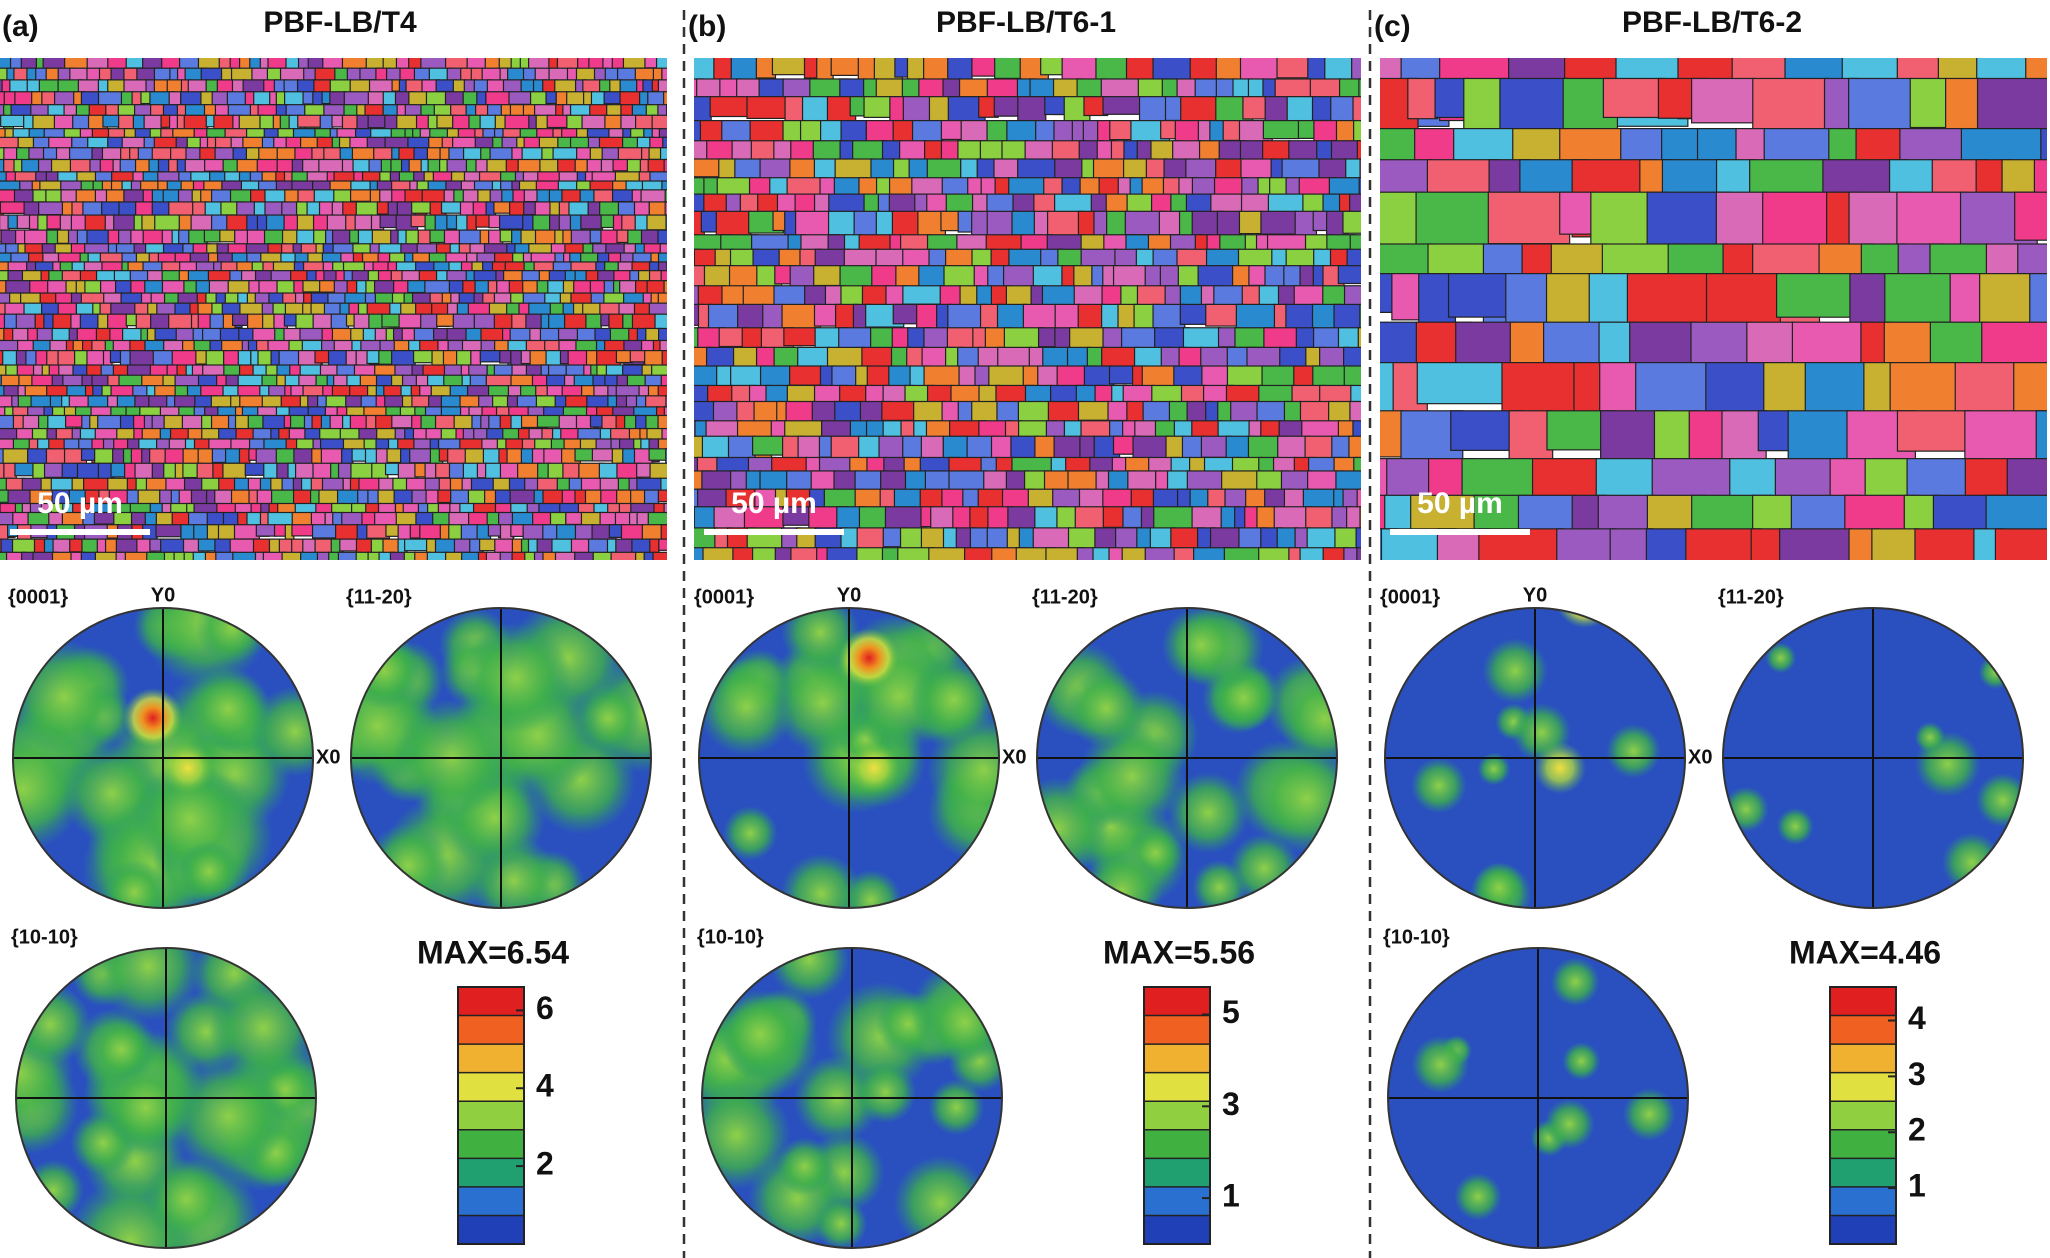  What do you see at coordinates (1179, 952) in the screenshot?
I see `max-label: MAX=5.56` at bounding box center [1179, 952].